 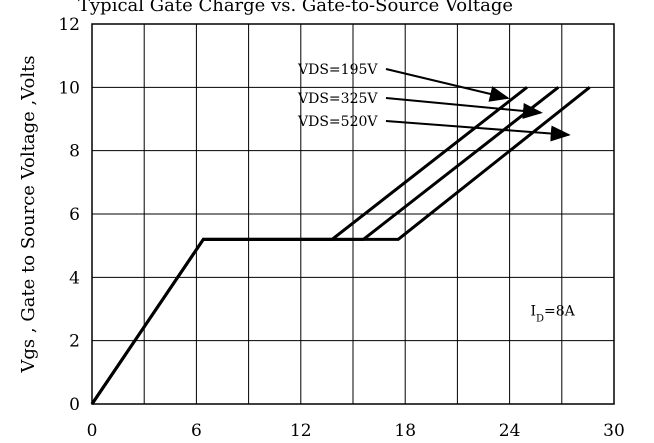 I want to click on annotation-label: VDS=195V, so click(x=337, y=70).